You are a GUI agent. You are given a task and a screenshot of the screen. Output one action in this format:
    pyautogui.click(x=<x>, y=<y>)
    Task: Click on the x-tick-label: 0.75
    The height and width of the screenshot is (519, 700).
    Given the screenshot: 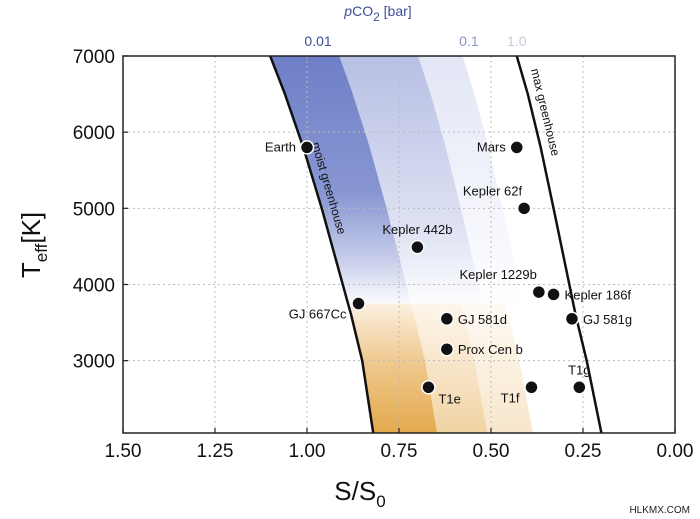 What is the action you would take?
    pyautogui.click(x=399, y=451)
    